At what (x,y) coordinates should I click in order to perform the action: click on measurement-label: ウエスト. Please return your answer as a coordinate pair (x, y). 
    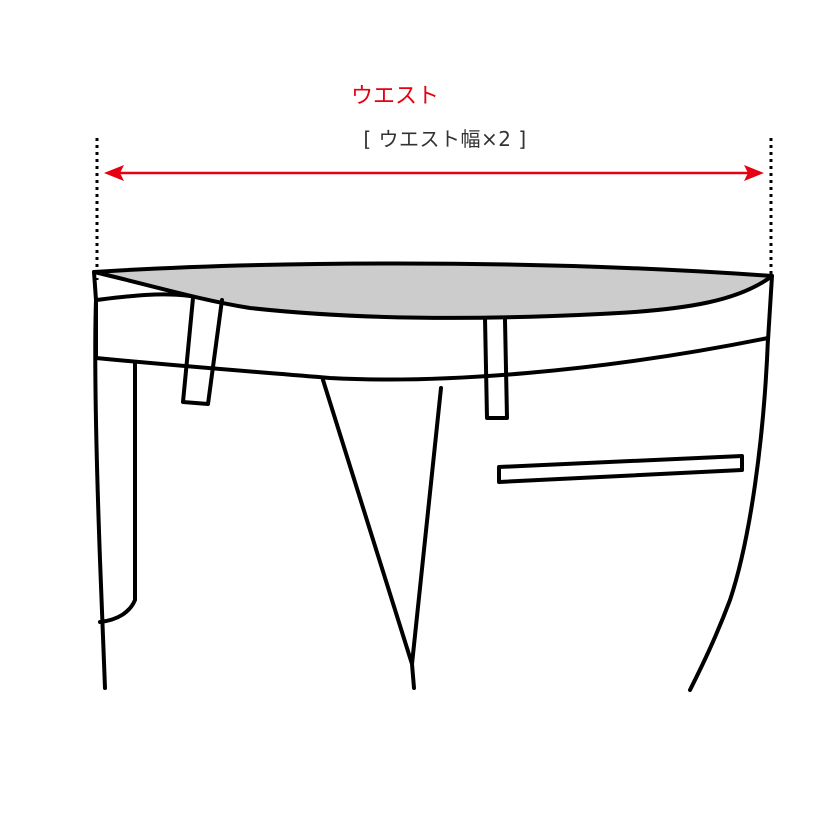
    Looking at the image, I should click on (394, 96).